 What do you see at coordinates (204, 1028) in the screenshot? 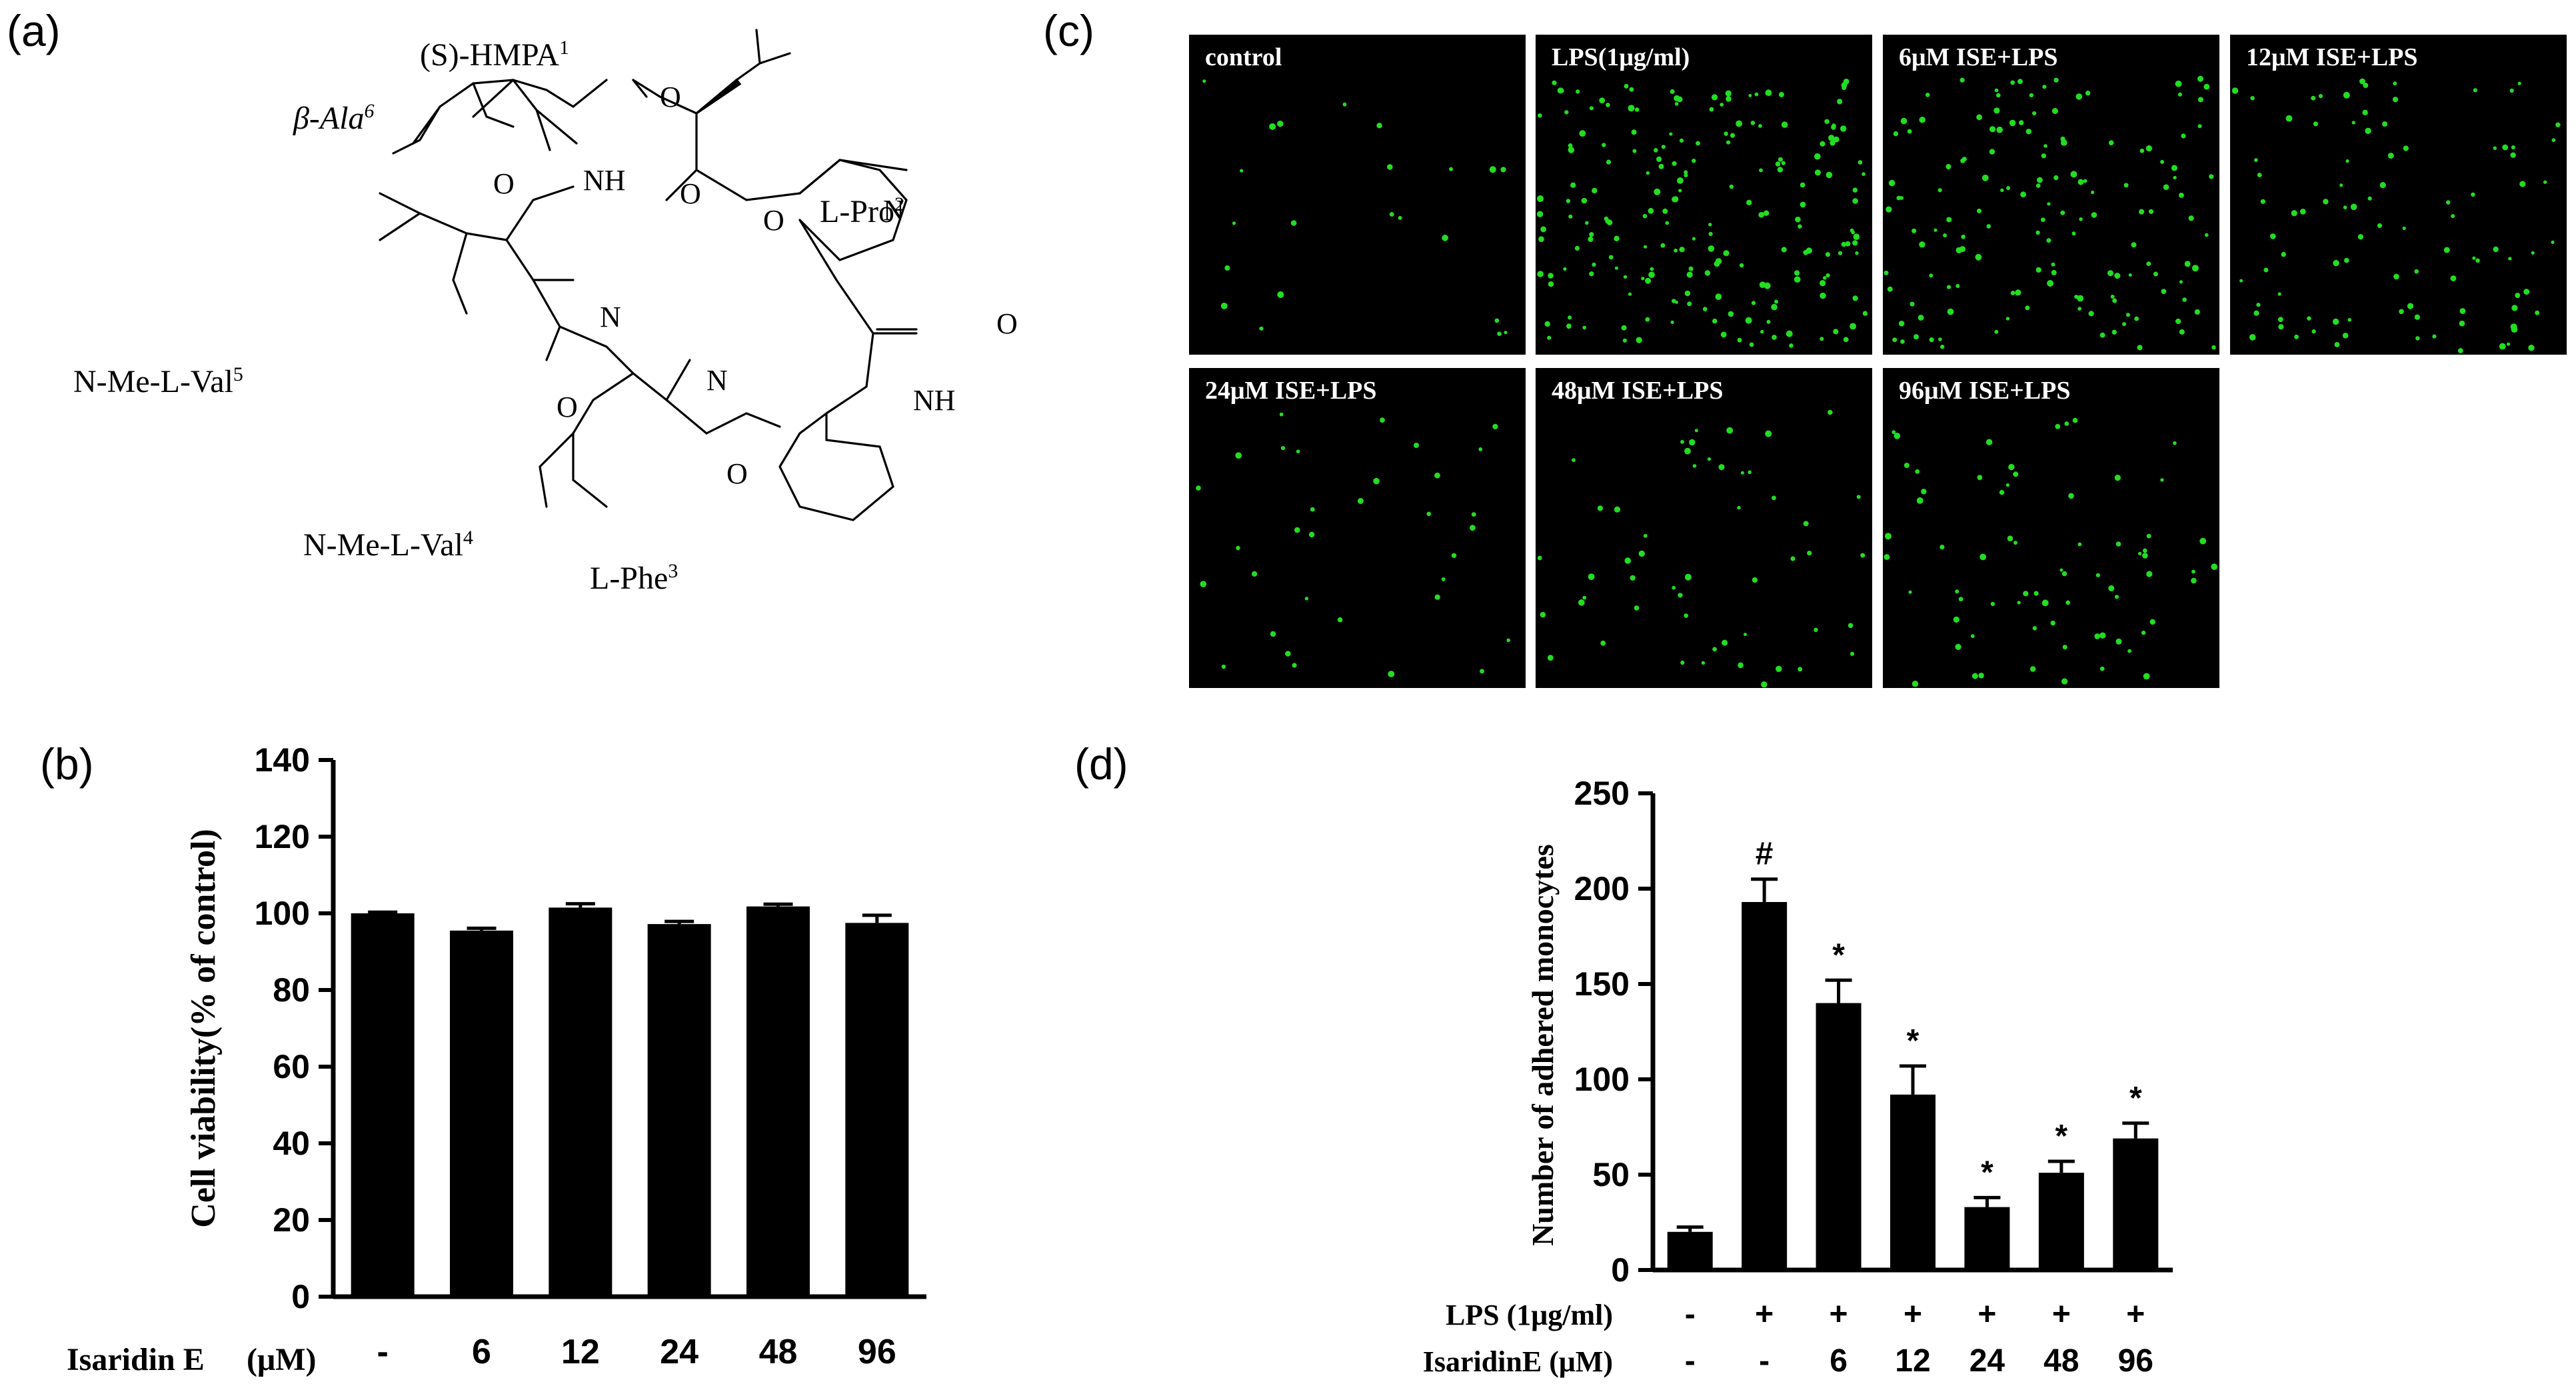
I see `y-axis-label: Cell viability(% of control)` at bounding box center [204, 1028].